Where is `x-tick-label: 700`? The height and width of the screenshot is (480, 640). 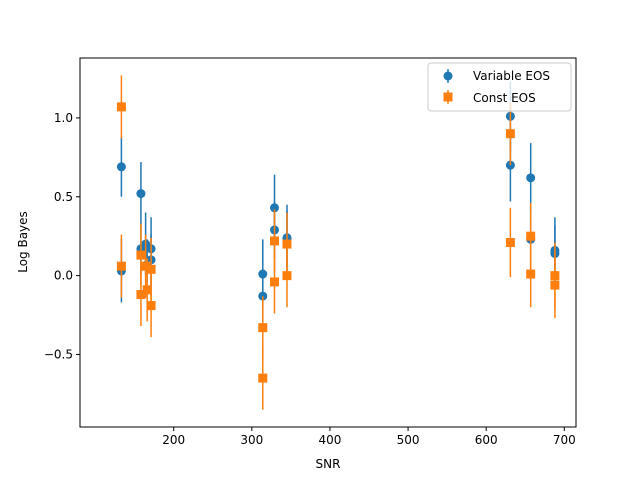
x-tick-label: 700 is located at coordinates (564, 440).